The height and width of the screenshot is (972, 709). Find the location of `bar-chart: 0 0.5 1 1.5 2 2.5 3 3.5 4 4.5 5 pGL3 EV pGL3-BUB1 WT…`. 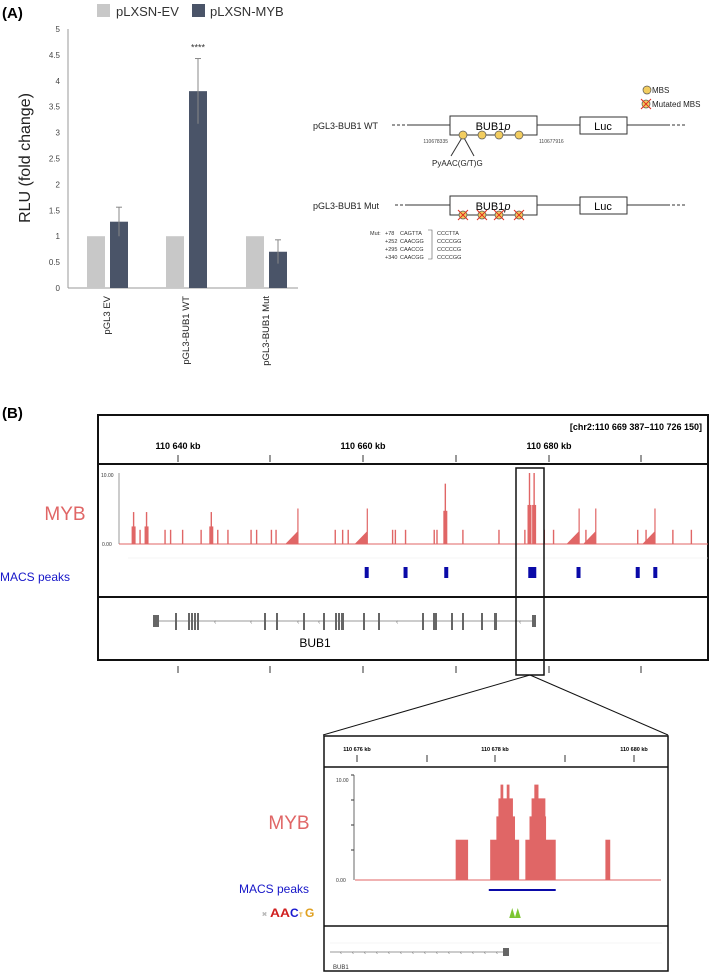

bar-chart: 0 0.5 1 1.5 2 2.5 3 3.5 4 4.5 5 pGL3 EV pGL3-BUB1 WT… is located at coordinates (173, 195).